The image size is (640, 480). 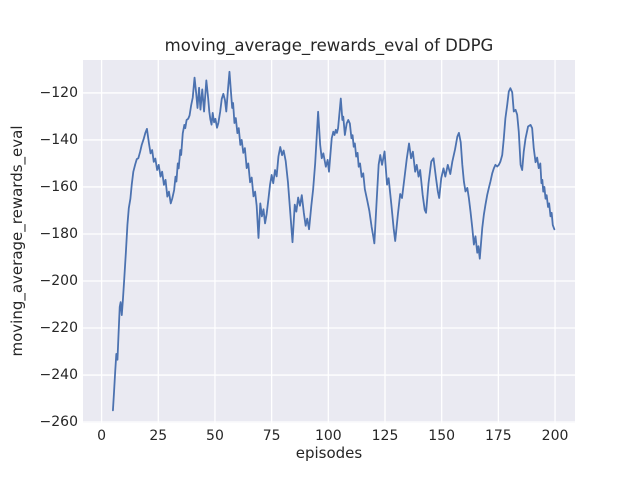 What do you see at coordinates (442, 436) in the screenshot?
I see `x-tick-label: 150` at bounding box center [442, 436].